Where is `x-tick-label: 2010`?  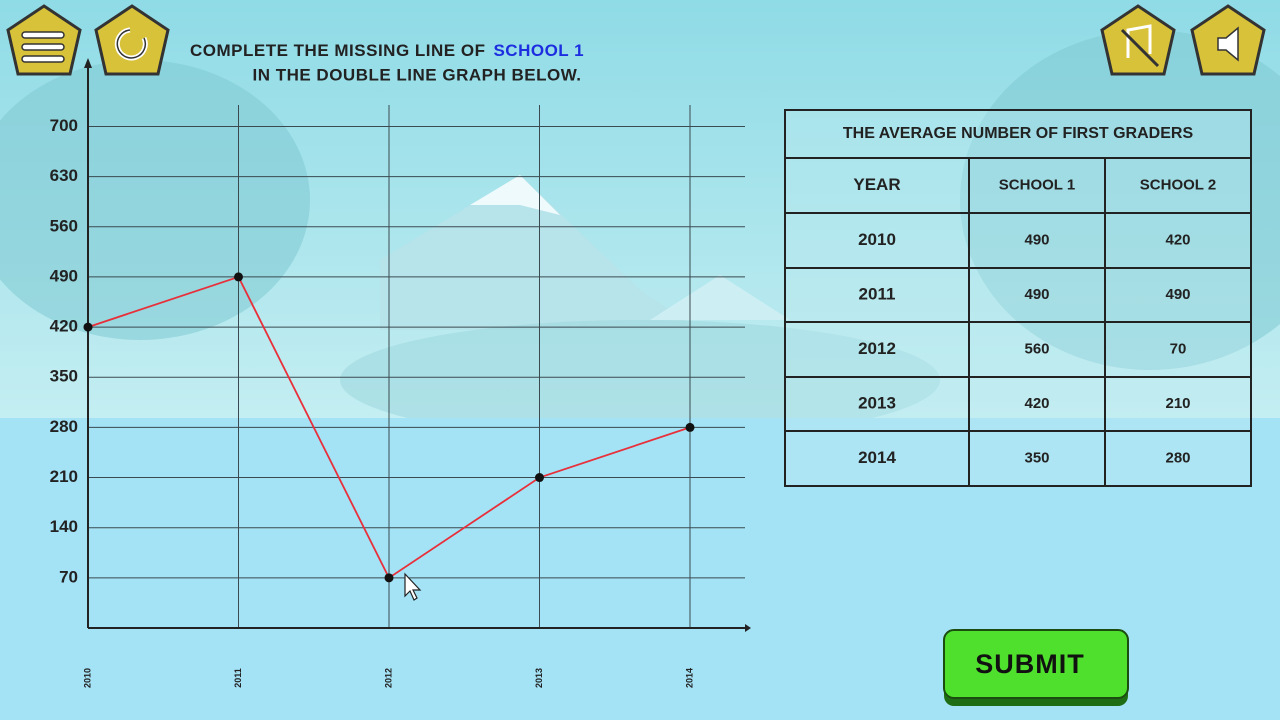
x-tick-label: 2010 is located at coordinates (87, 678).